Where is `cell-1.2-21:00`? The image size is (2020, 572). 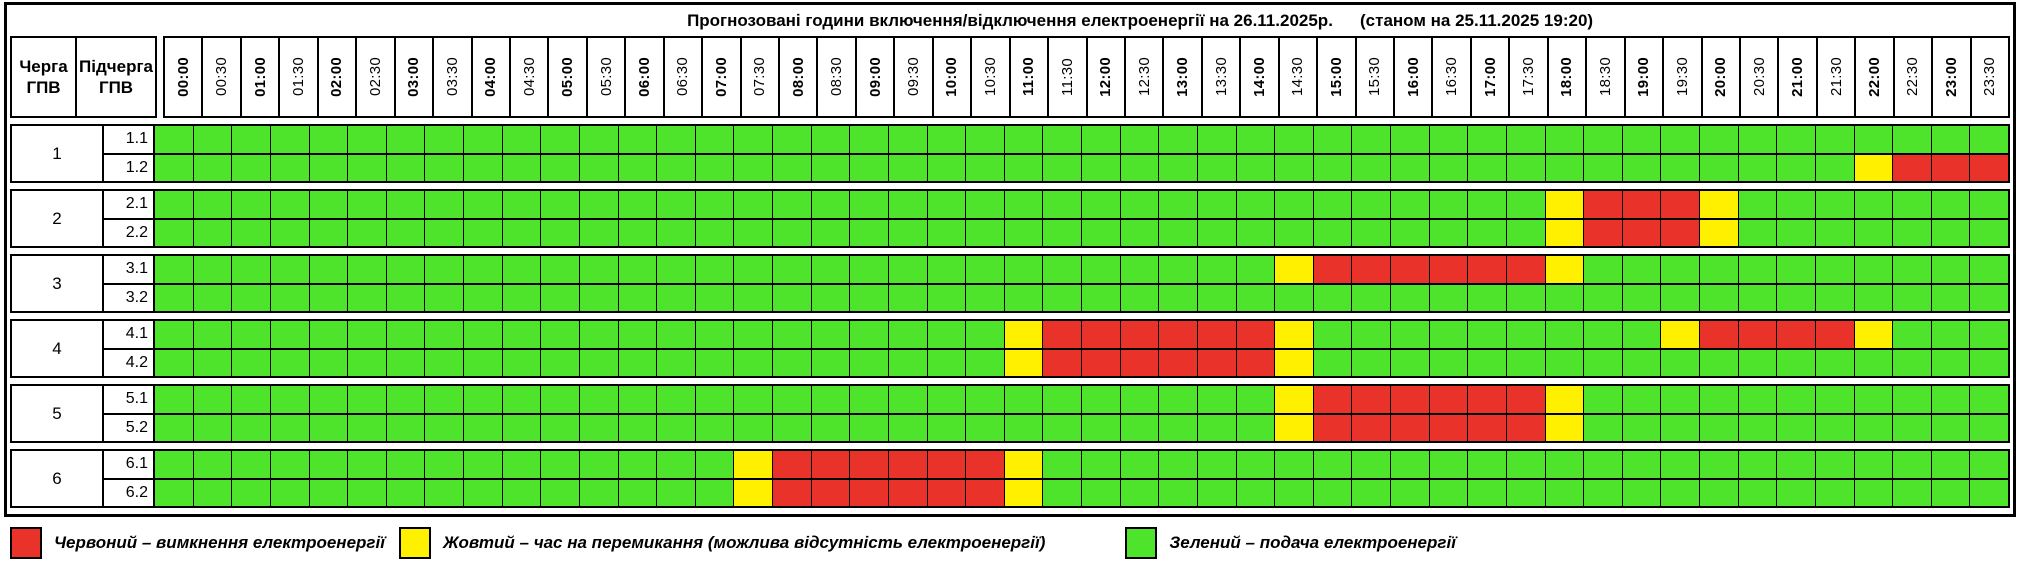 cell-1.2-21:00 is located at coordinates (1795, 167).